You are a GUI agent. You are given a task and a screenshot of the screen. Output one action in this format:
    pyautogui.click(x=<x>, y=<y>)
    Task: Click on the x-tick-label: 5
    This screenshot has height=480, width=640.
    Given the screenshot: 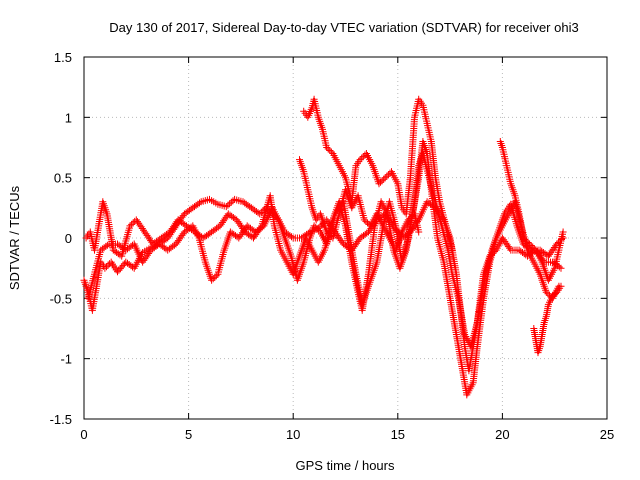 What is the action you would take?
    pyautogui.click(x=188, y=434)
    